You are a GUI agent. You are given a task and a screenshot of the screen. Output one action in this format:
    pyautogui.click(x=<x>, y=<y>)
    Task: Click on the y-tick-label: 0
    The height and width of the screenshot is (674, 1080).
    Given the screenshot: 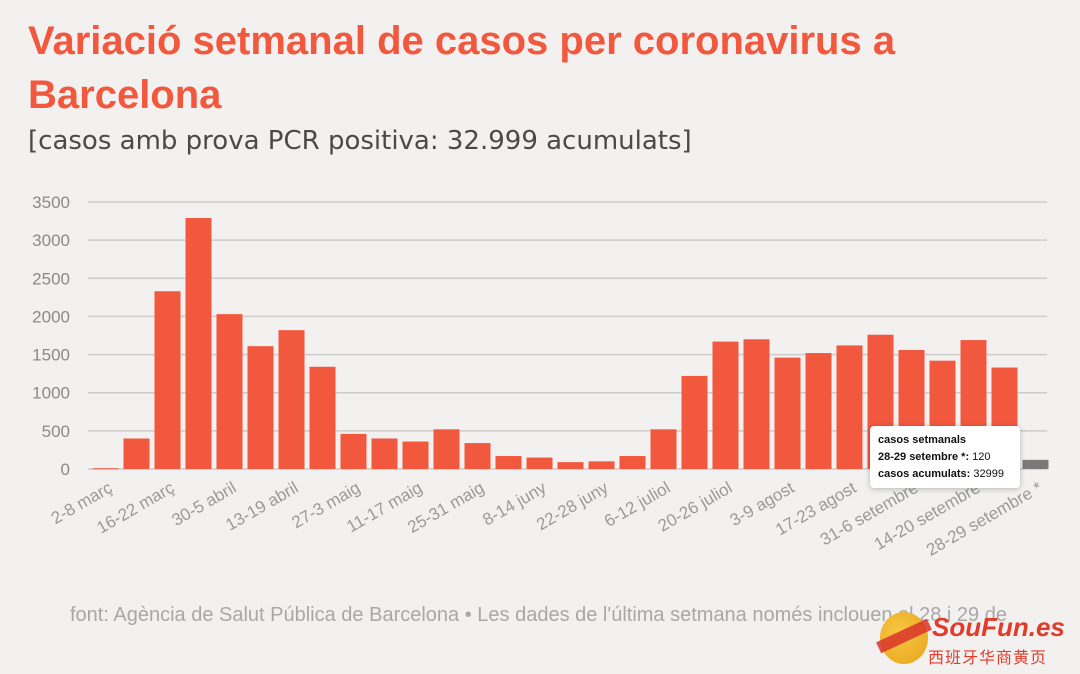 What is the action you would take?
    pyautogui.click(x=65, y=469)
    